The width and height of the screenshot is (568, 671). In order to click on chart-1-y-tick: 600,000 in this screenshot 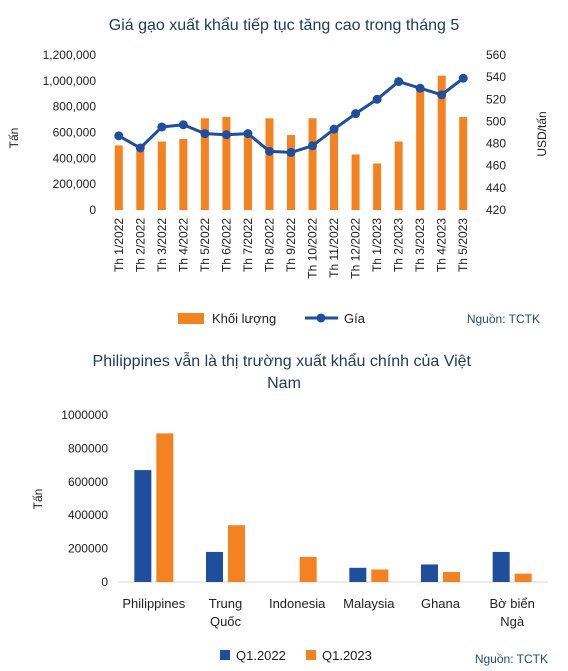, I will do `click(75, 133)`.